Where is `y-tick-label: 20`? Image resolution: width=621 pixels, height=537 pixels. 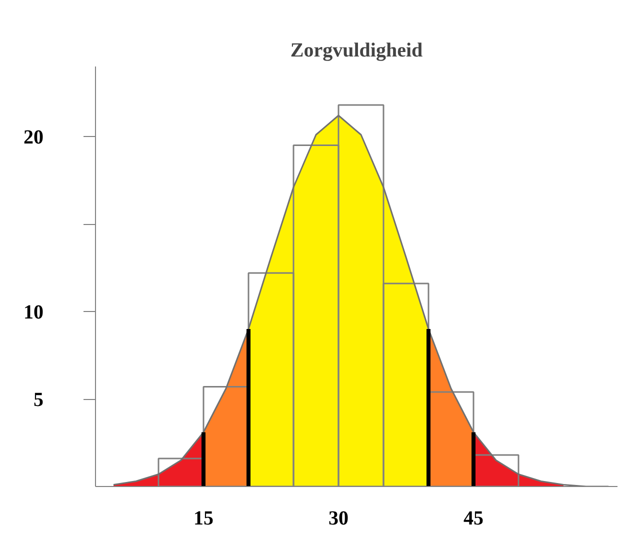 y-tick-label: 20 is located at coordinates (34, 137).